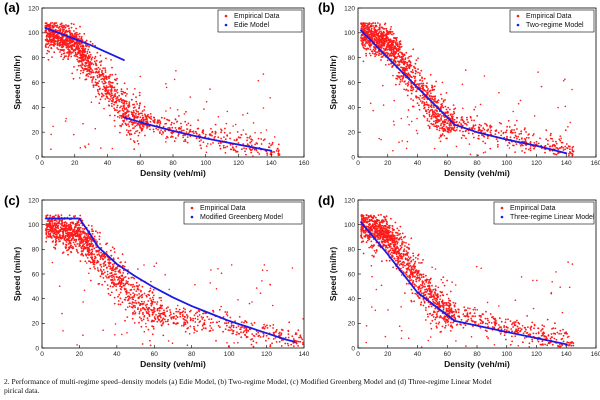 The width and height of the screenshot is (600, 400). What do you see at coordinates (37, 157) in the screenshot?
I see `y-tick-label: 0` at bounding box center [37, 157].